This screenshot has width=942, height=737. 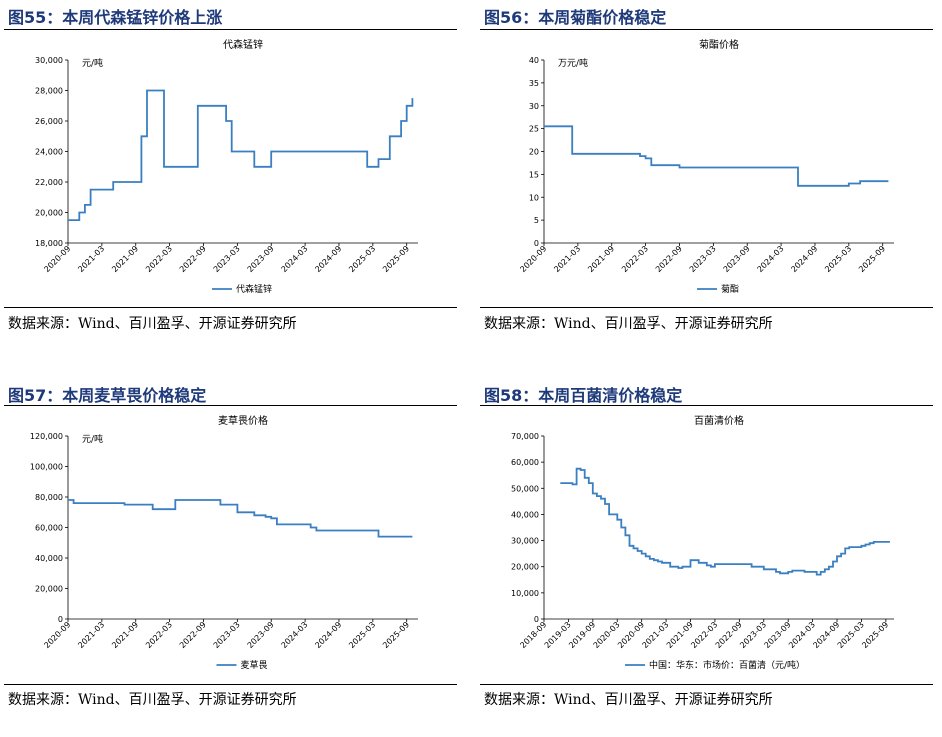 I want to click on y-tick-label: 120,000, so click(x=46, y=436).